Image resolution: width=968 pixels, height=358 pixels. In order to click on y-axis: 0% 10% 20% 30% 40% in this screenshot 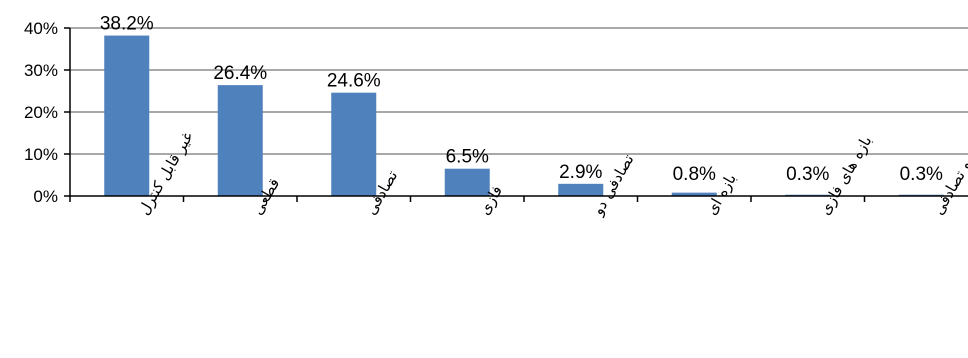, I will do `click(47, 112)`.